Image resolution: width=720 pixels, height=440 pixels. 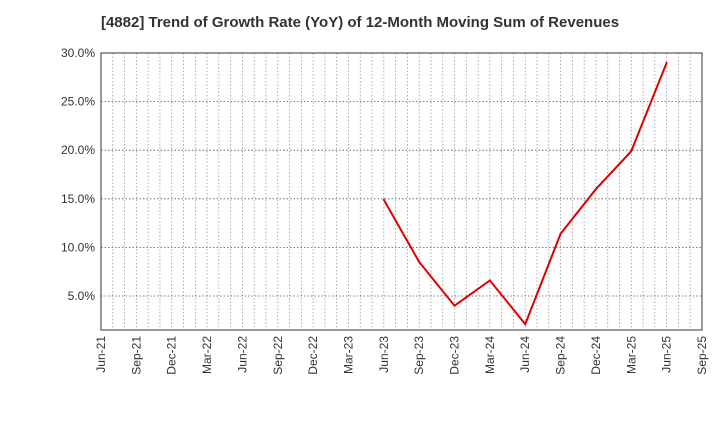 What do you see at coordinates (82, 296) in the screenshot?
I see `y-tick-label: 5.0%` at bounding box center [82, 296].